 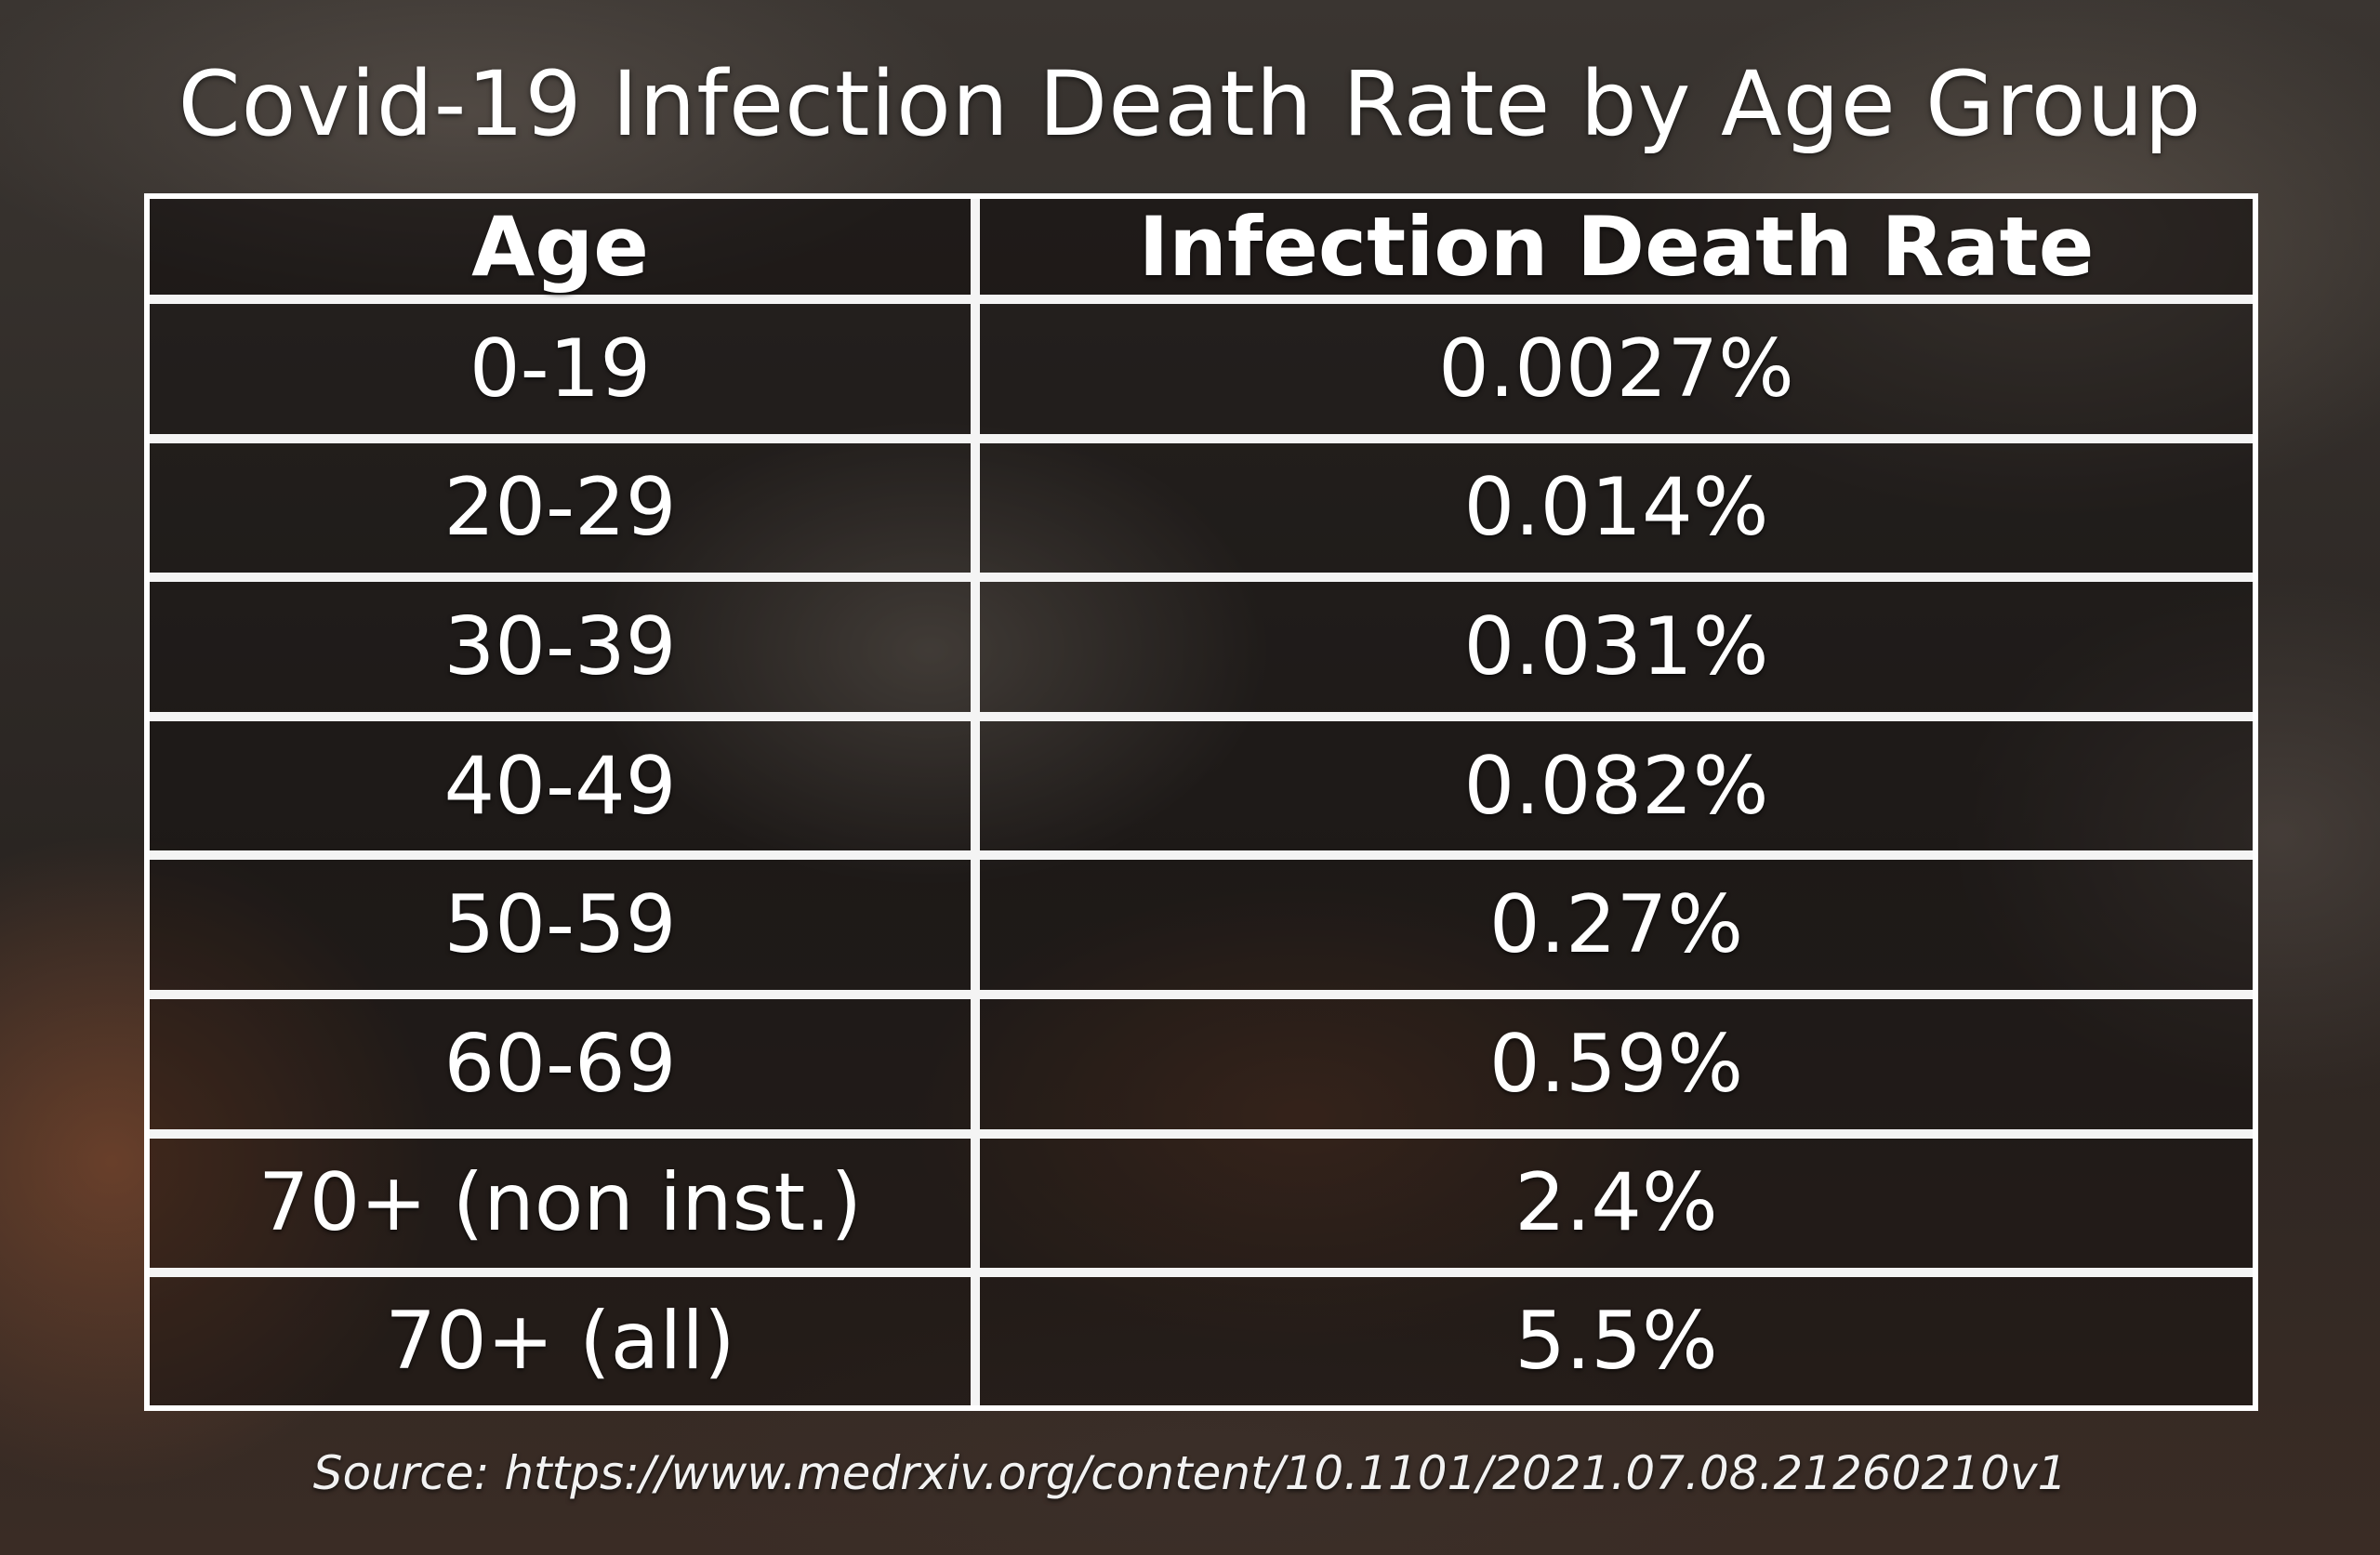 What do you see at coordinates (565, 786) in the screenshot?
I see `age-cell: 40-49` at bounding box center [565, 786].